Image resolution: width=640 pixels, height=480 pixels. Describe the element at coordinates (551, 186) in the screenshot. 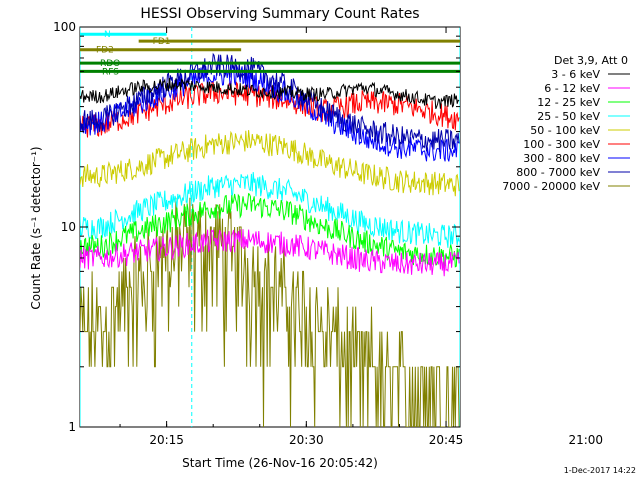

I see `legend-label-7000-20000keVkev: 7000 - 20000 keV` at that location.